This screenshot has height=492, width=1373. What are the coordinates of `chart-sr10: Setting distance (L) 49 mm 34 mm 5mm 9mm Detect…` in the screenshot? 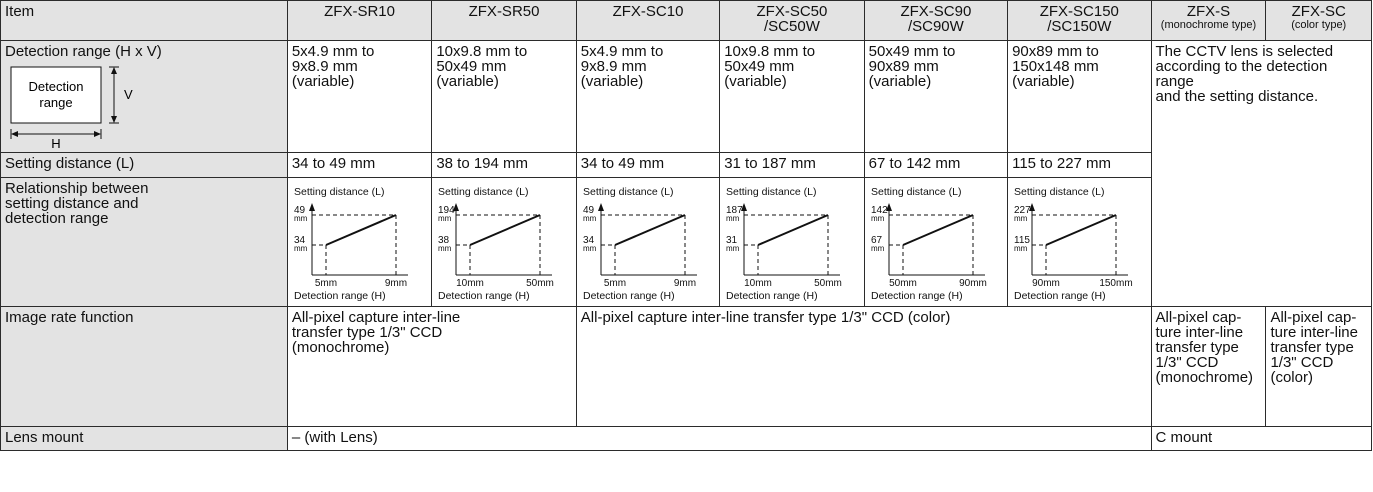 It's located at (359, 243).